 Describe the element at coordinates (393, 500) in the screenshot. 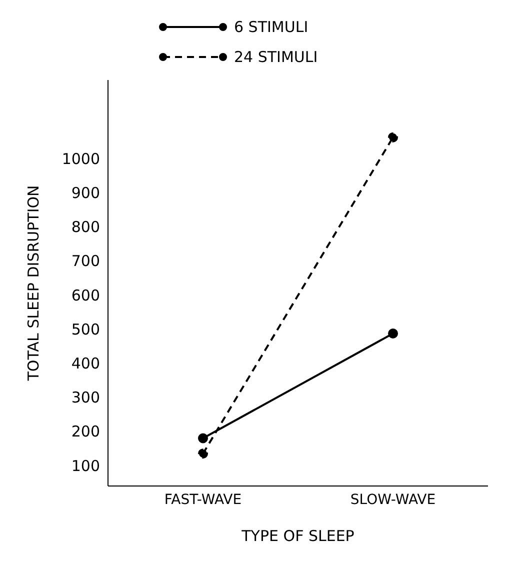

I see `x-tick-label: SLOW-WAVE` at that location.